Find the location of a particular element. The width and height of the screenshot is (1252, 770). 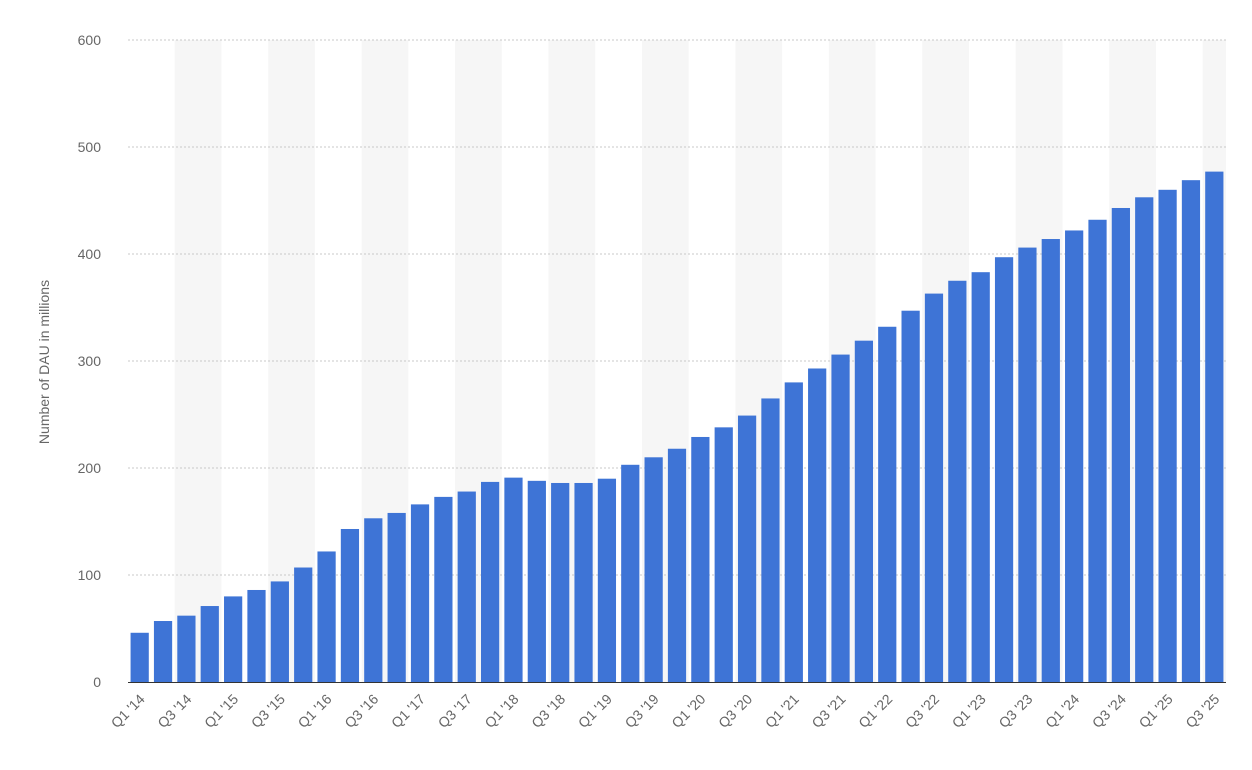

y-tick-label: 200 is located at coordinates (90, 468).